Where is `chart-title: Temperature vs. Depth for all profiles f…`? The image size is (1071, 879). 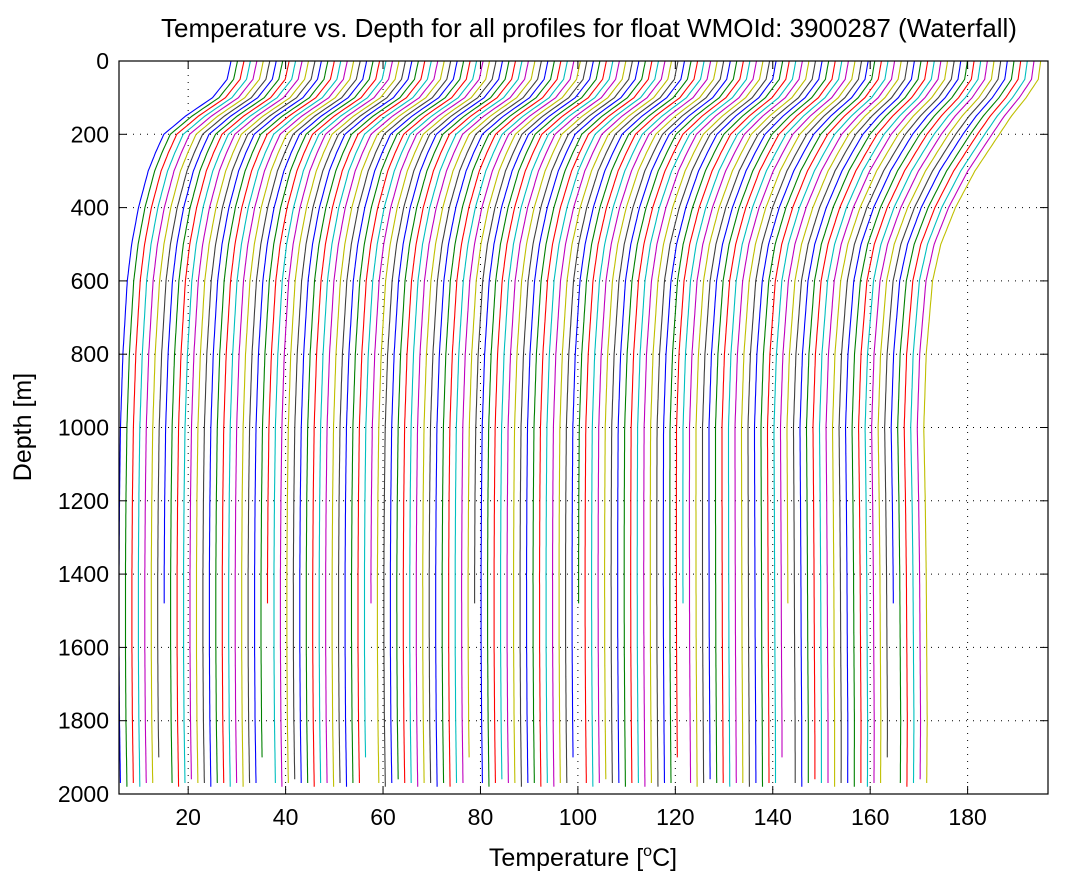 chart-title: Temperature vs. Depth for all profiles f… is located at coordinates (589, 28).